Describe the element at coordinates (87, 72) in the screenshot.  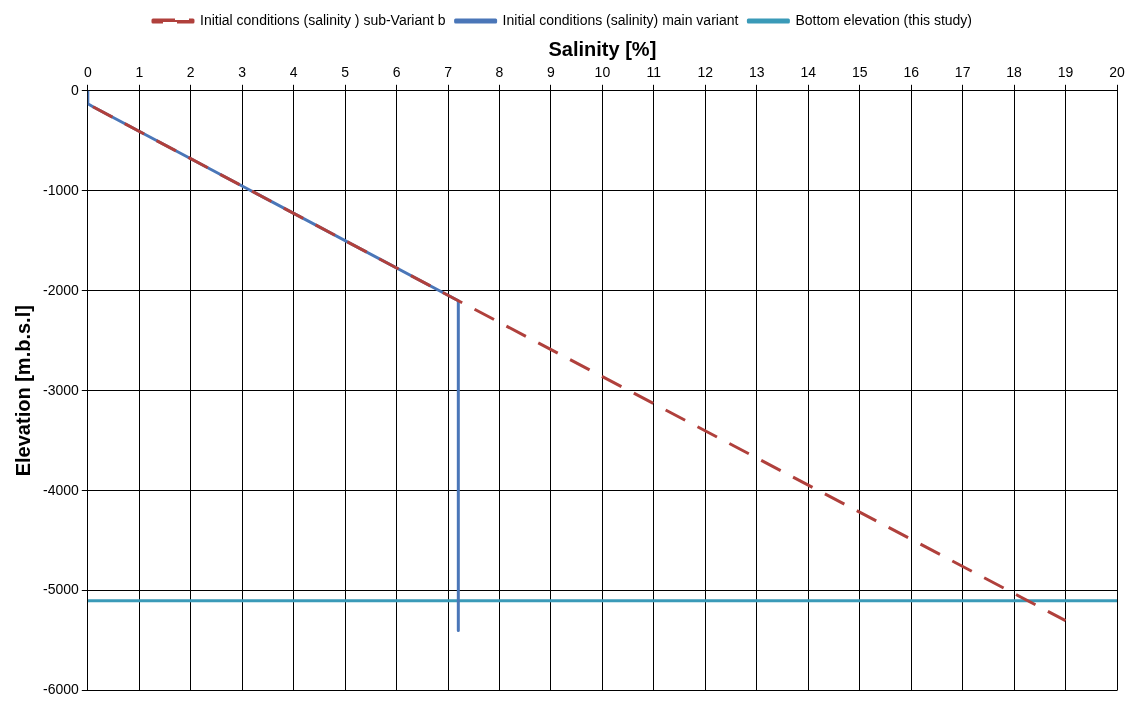
I see `x-tick-label: 0` at that location.